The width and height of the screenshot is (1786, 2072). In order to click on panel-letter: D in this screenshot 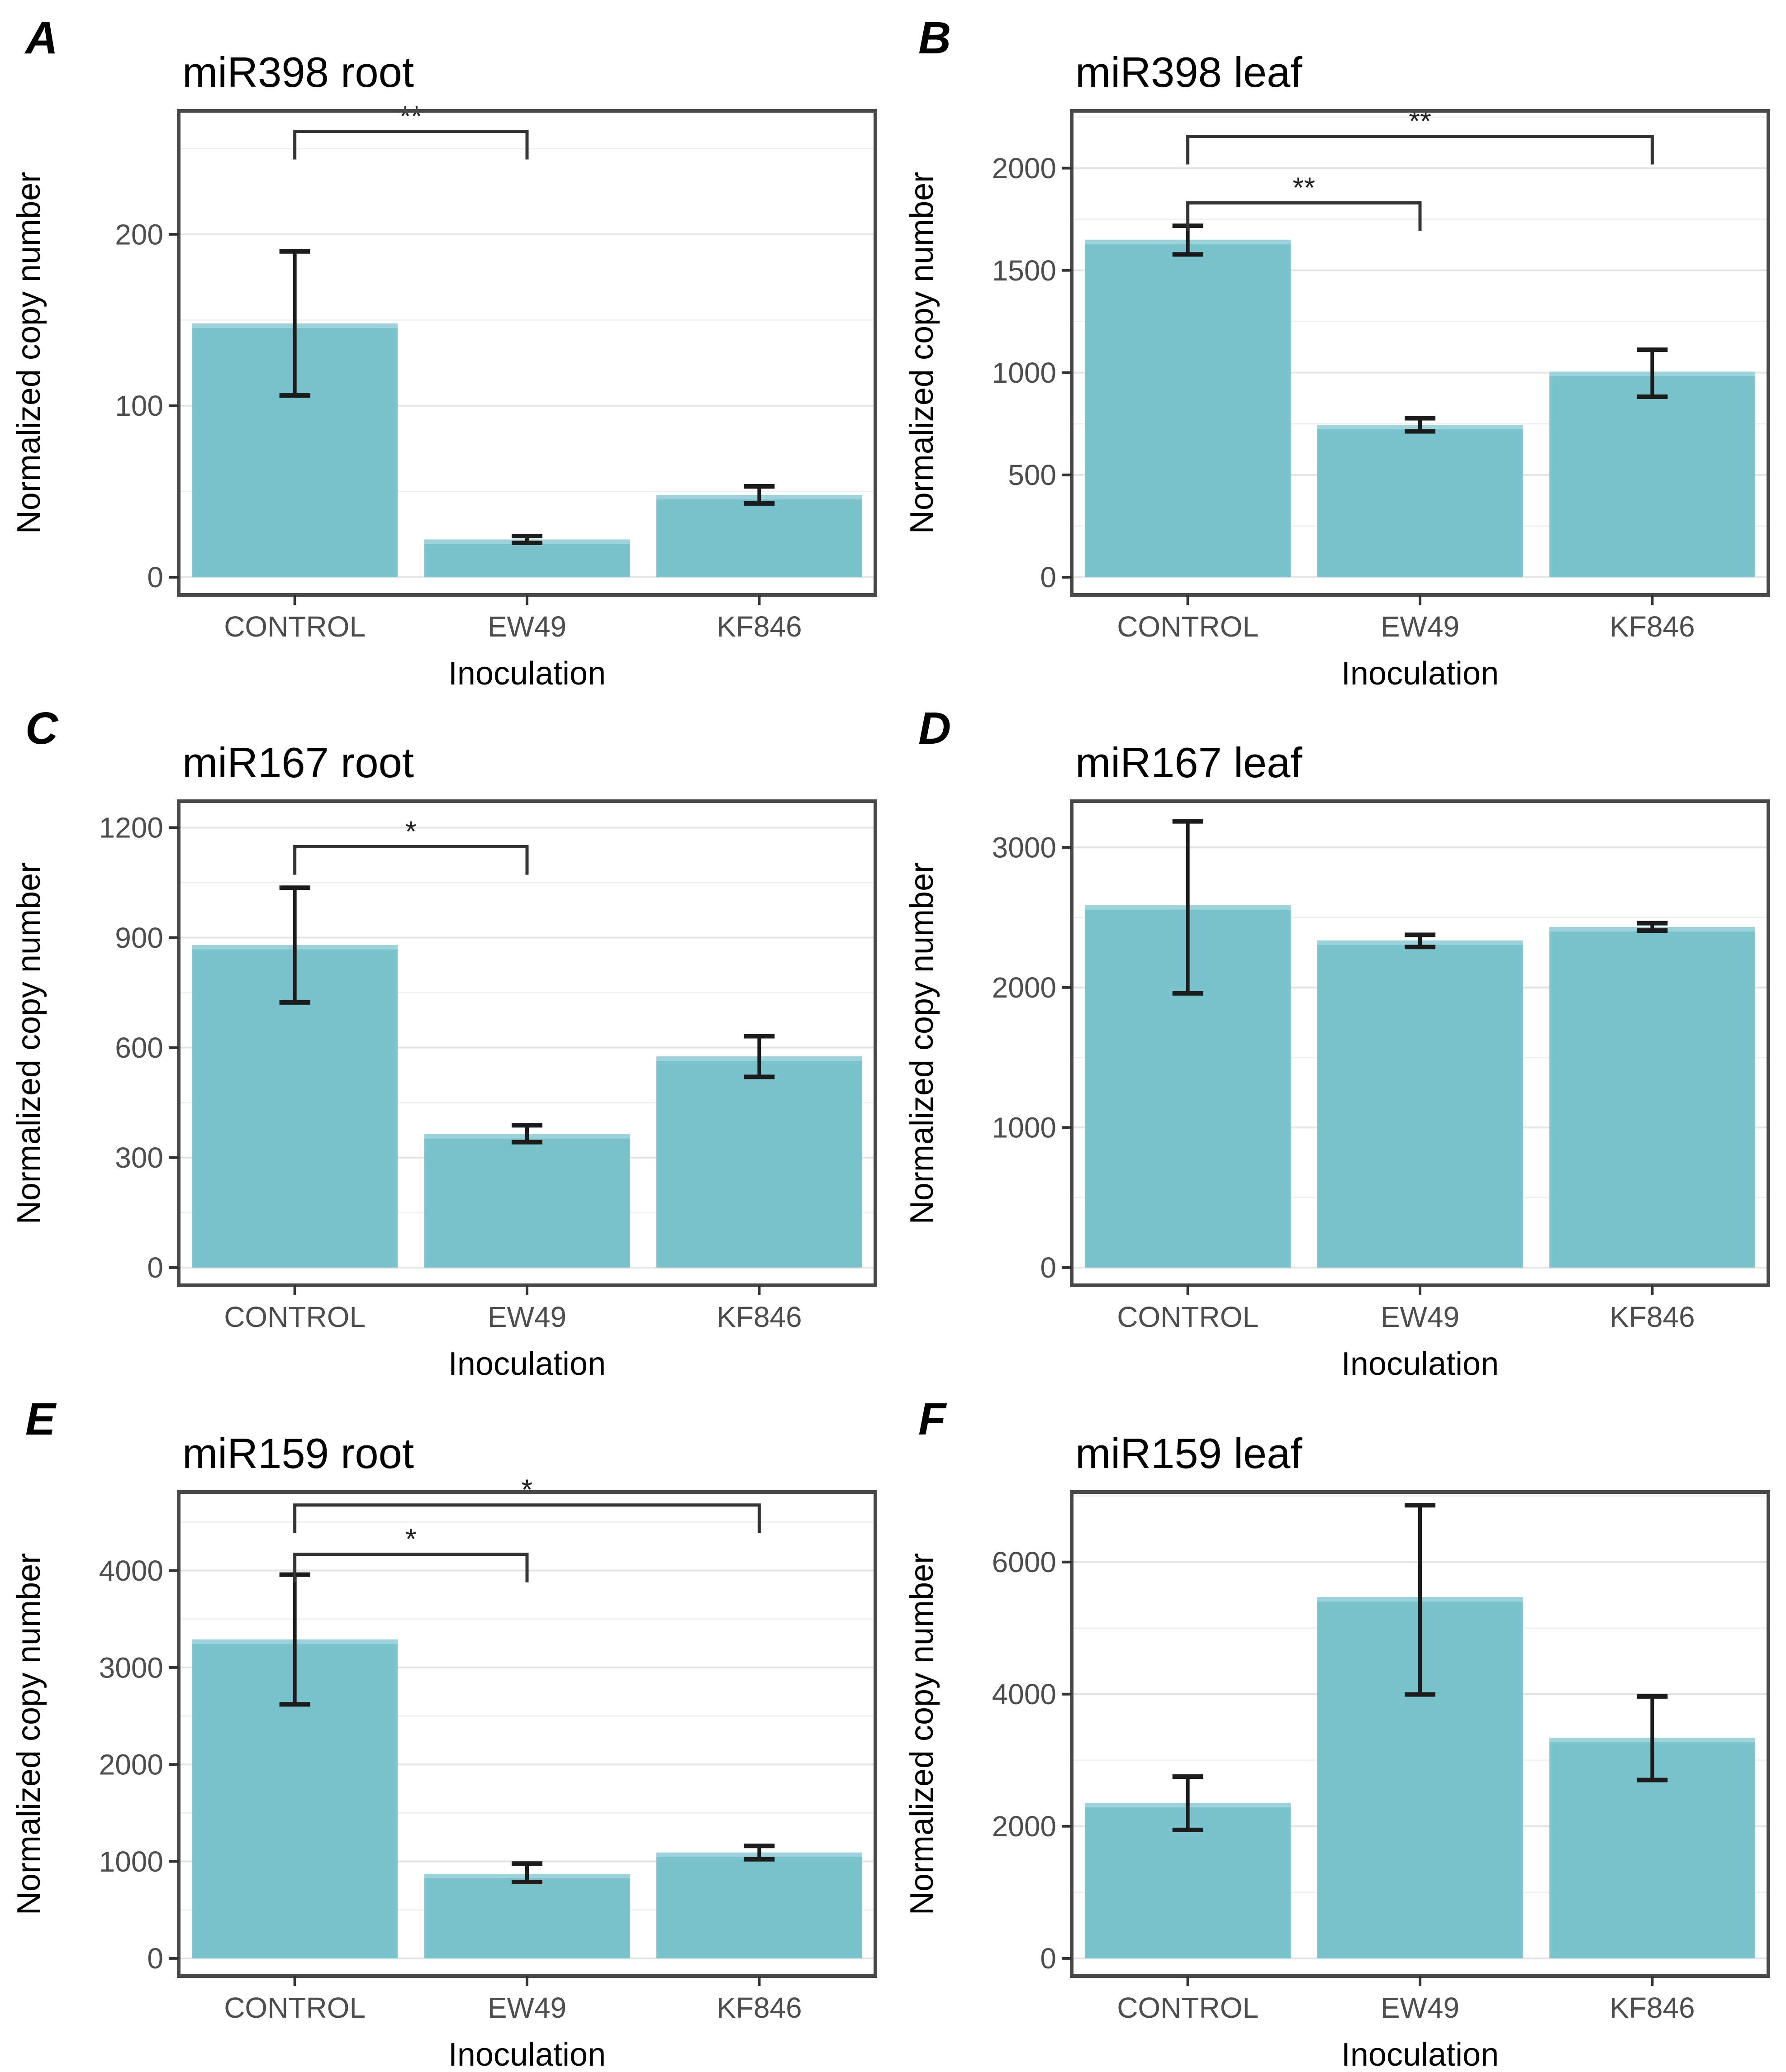, I will do `click(935, 728)`.